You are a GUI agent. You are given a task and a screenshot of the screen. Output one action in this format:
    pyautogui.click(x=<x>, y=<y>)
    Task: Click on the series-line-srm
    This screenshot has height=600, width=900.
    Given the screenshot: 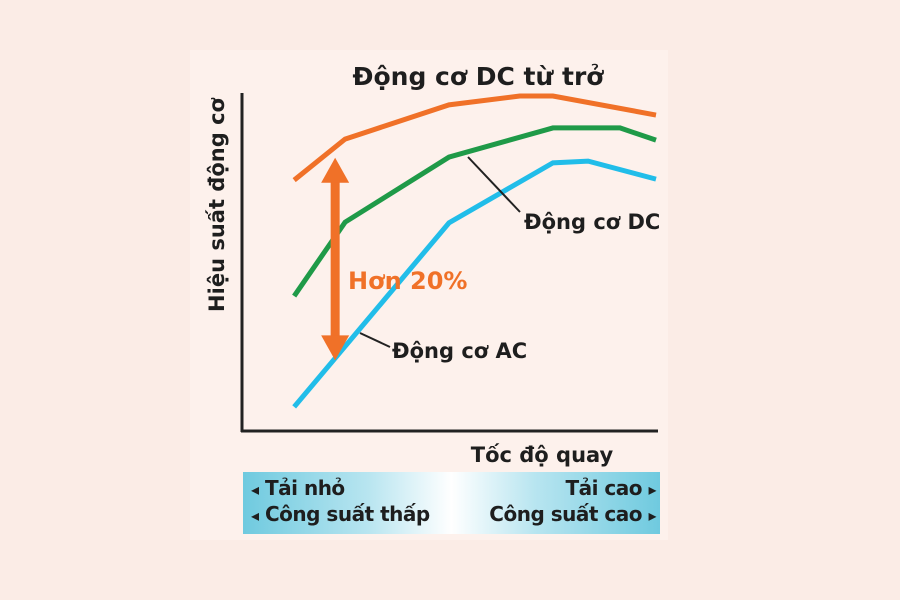 What is the action you would take?
    pyautogui.click(x=474, y=138)
    